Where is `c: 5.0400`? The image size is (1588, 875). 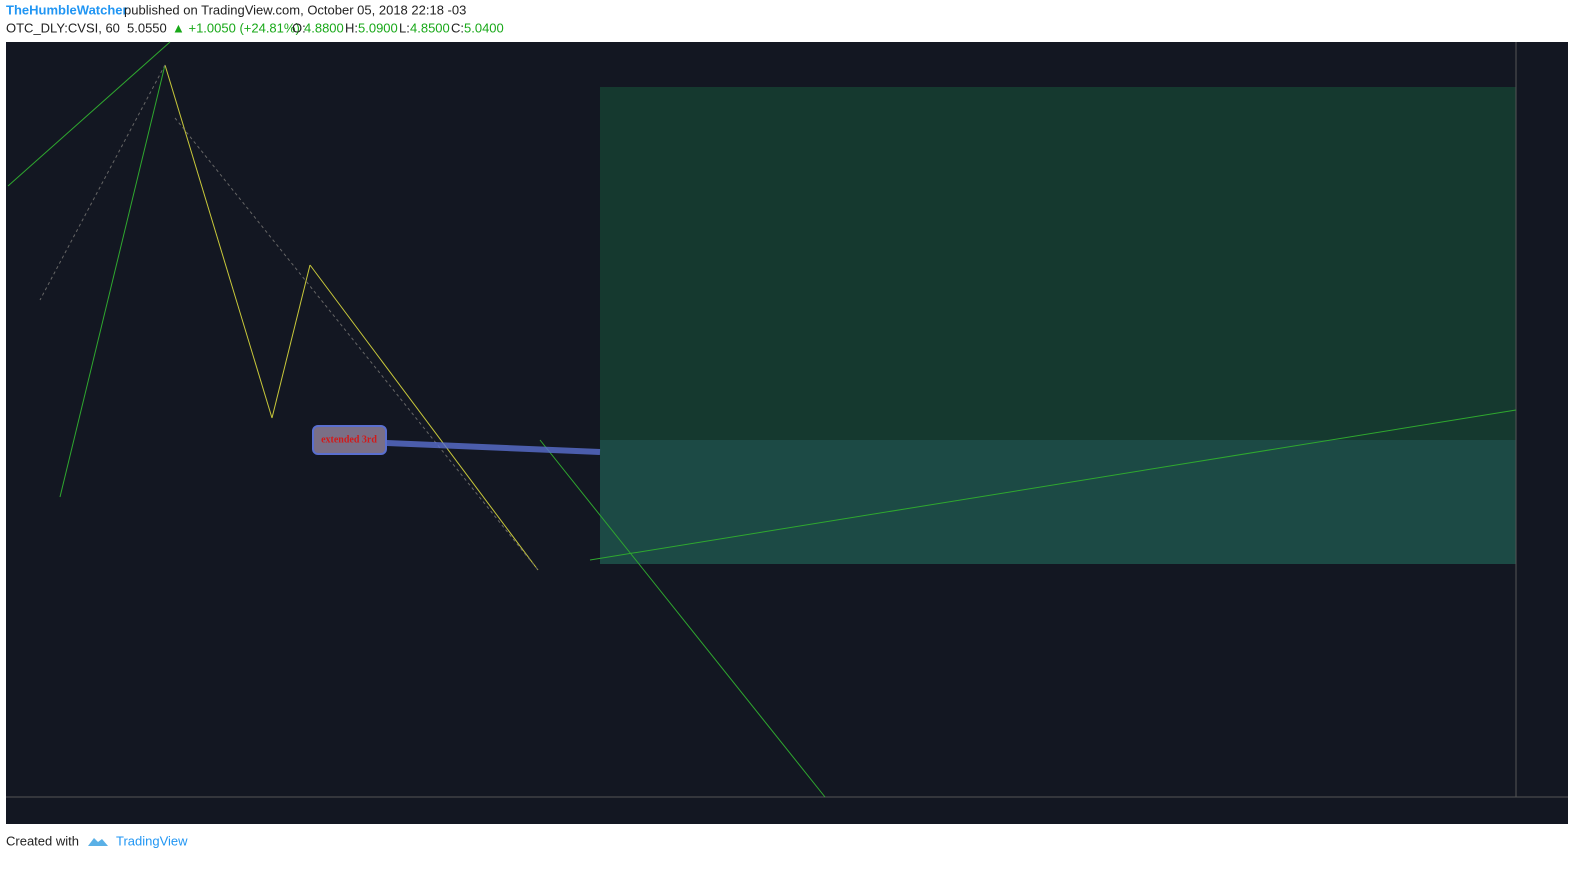
c: 5.0400 is located at coordinates (484, 27).